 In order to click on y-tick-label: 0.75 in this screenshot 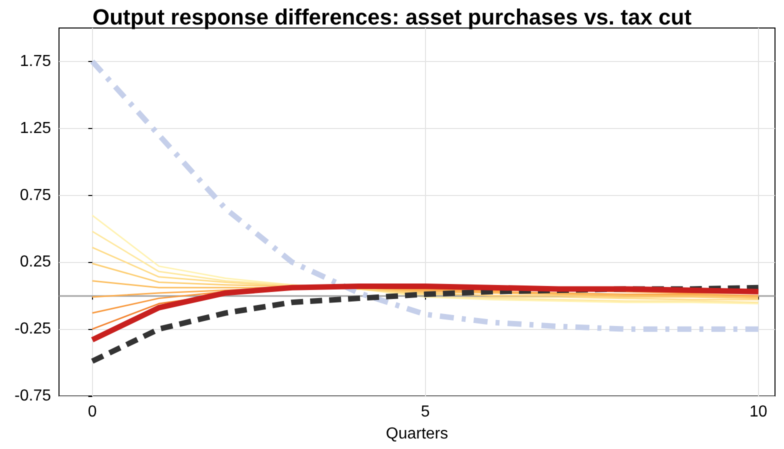, I will do `click(36, 195)`.